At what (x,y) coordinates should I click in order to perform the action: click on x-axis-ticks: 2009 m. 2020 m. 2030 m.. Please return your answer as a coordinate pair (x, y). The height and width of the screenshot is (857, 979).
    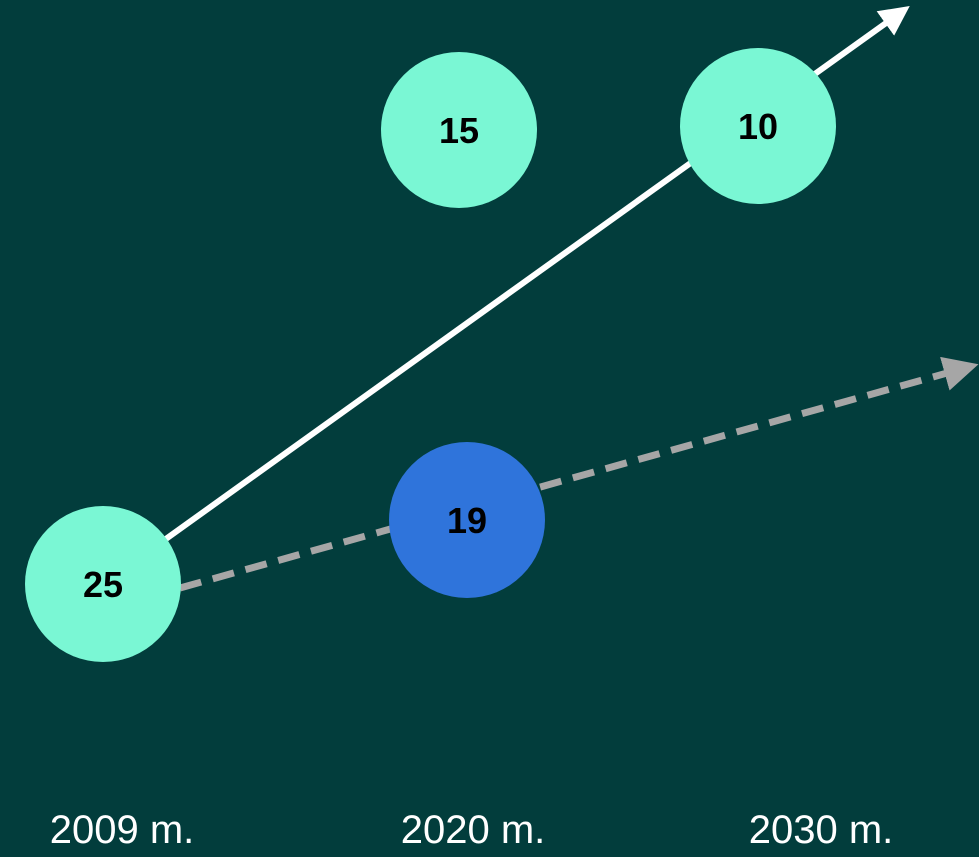
    Looking at the image, I should click on (472, 830).